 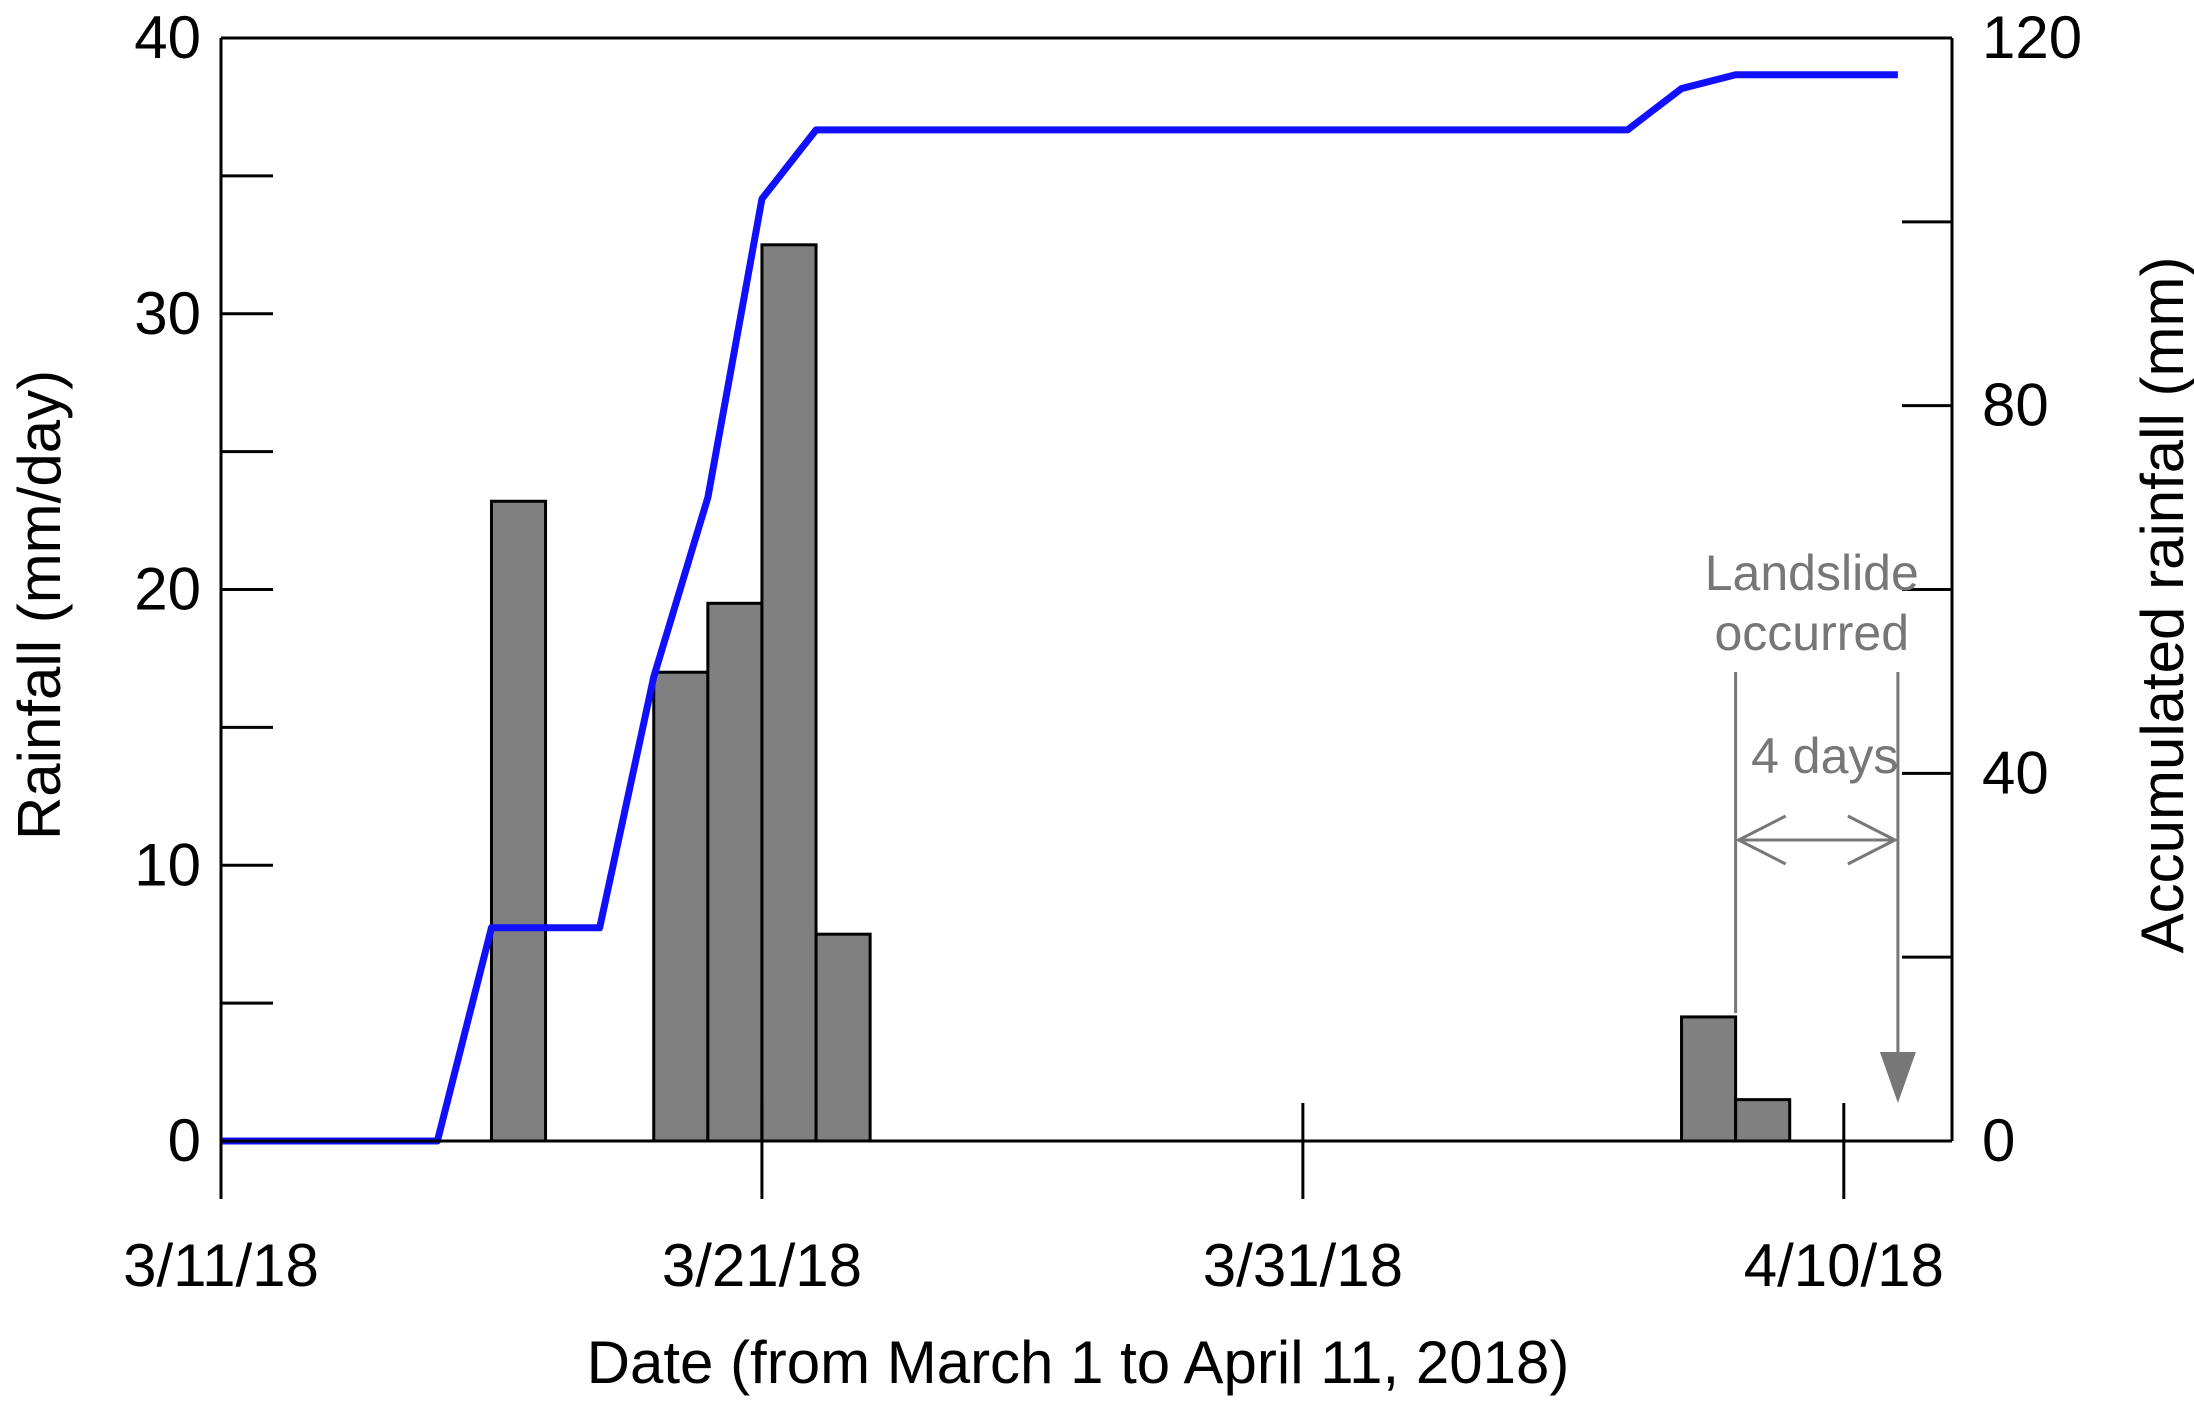 What do you see at coordinates (167, 864) in the screenshot?
I see `y-left-tick-label-10: 10` at bounding box center [167, 864].